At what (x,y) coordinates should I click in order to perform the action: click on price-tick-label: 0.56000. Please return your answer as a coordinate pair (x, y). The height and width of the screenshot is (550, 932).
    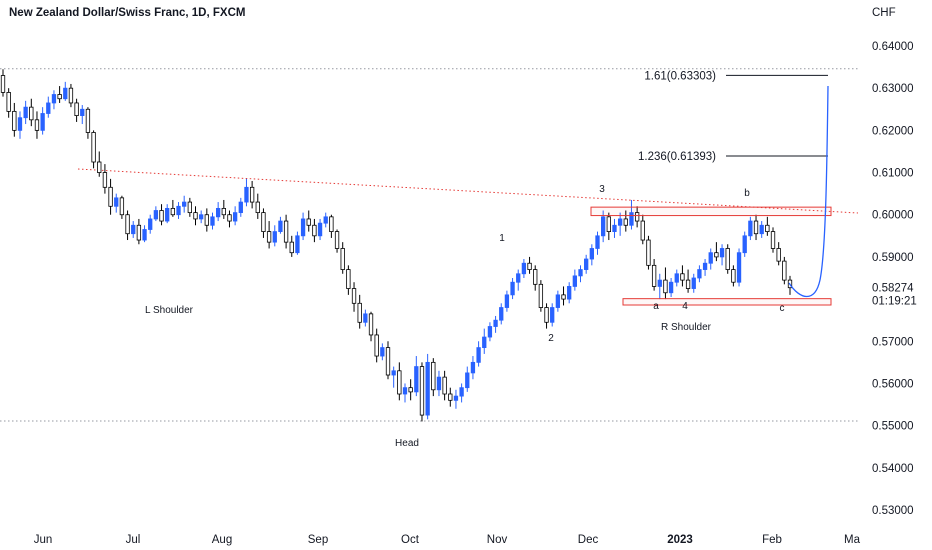
    Looking at the image, I should click on (893, 384).